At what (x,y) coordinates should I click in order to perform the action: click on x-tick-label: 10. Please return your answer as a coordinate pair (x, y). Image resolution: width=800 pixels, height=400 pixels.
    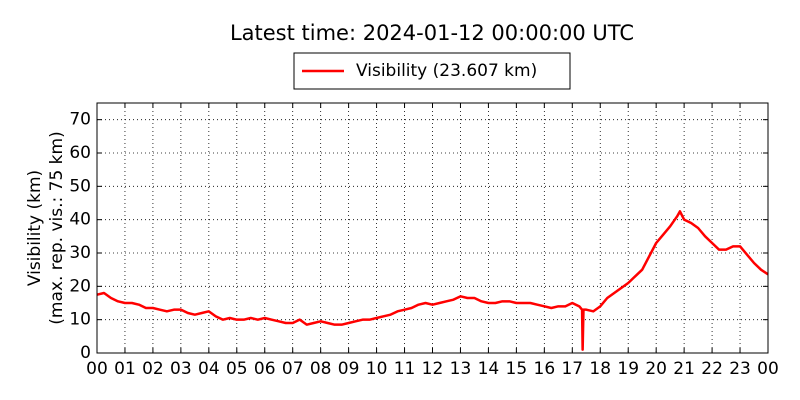
    Looking at the image, I should click on (377, 369).